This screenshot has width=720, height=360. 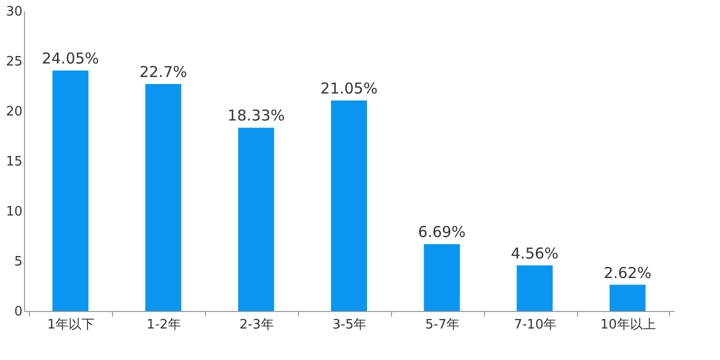 What do you see at coordinates (534, 253) in the screenshot?
I see `data-label: 4.56%` at bounding box center [534, 253].